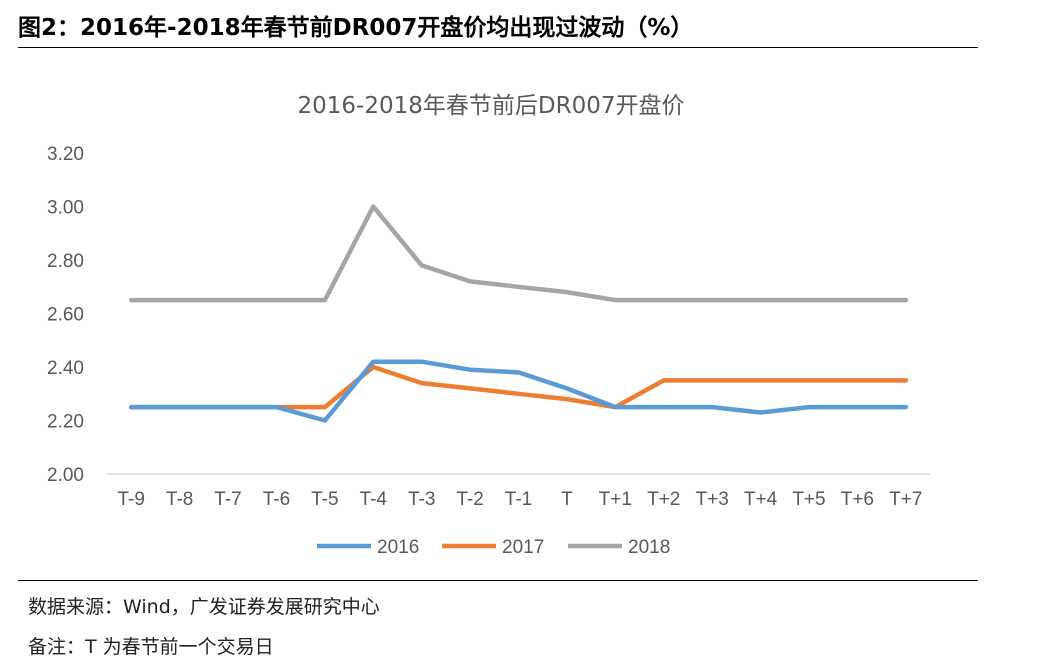 This screenshot has height=671, width=1043. I want to click on x-tick-label: T-6, so click(276, 499).